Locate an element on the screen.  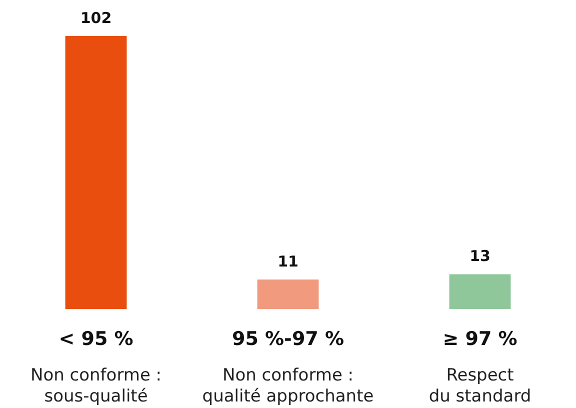
data-label: 11 is located at coordinates (288, 261).